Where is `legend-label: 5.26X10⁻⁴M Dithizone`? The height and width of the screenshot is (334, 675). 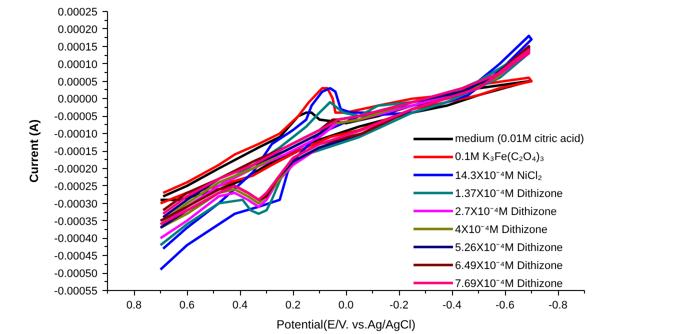 legend-label: 5.26X10⁻⁴M Dithizone is located at coordinates (509, 247).